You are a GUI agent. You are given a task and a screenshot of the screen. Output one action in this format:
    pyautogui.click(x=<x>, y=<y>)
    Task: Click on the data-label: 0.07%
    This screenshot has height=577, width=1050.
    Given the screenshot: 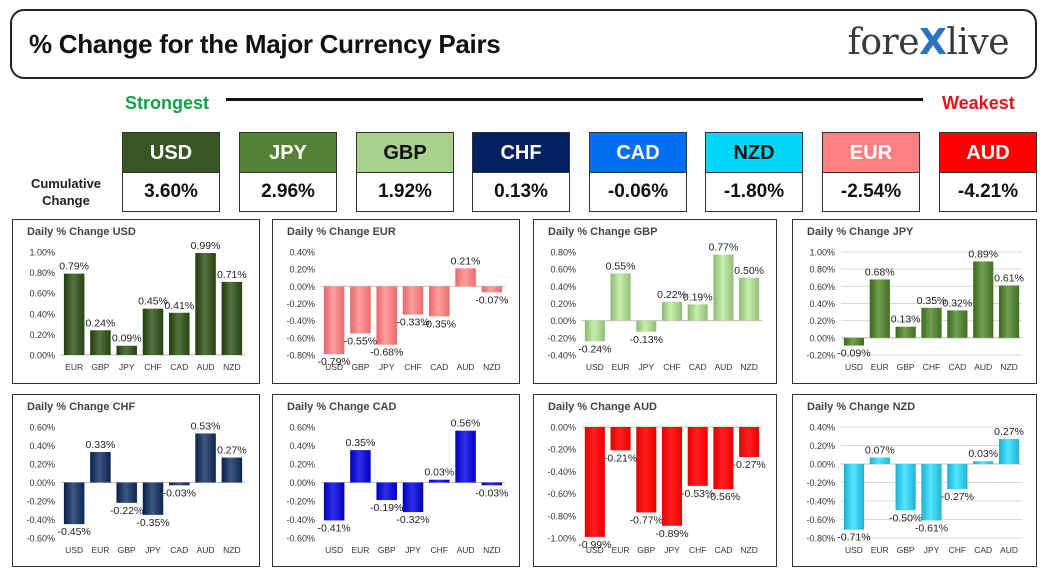 What is the action you would take?
    pyautogui.click(x=880, y=451)
    